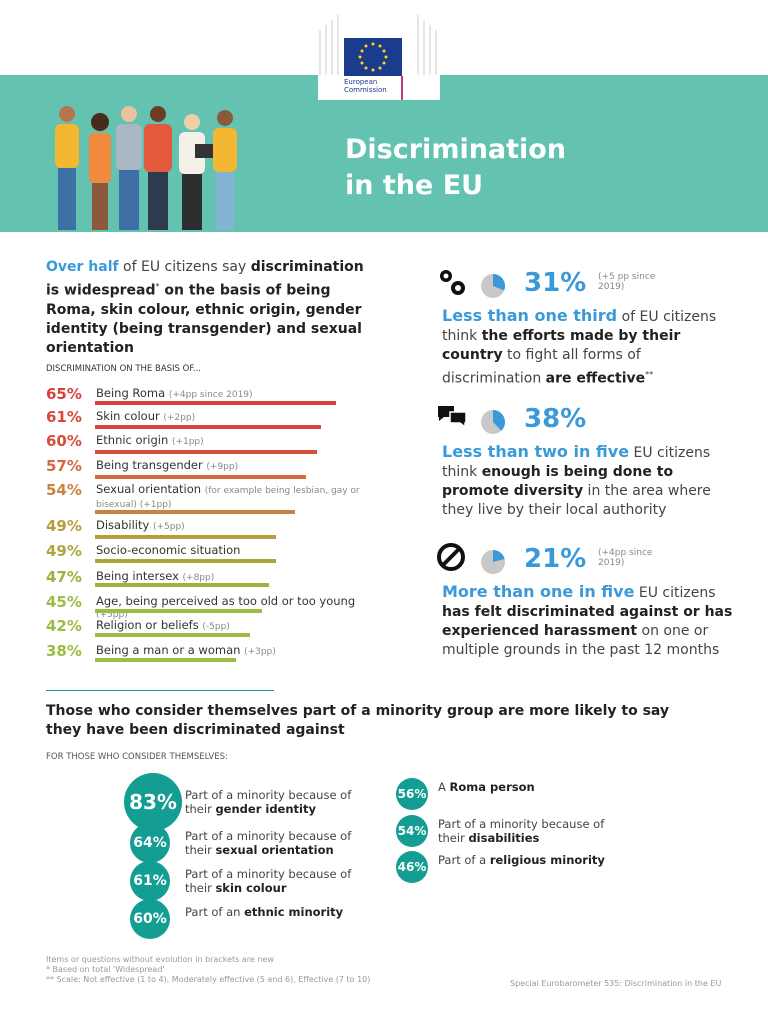 The image size is (768, 1024). I want to click on minority-text: Part of an ethnic minority, so click(275, 912).